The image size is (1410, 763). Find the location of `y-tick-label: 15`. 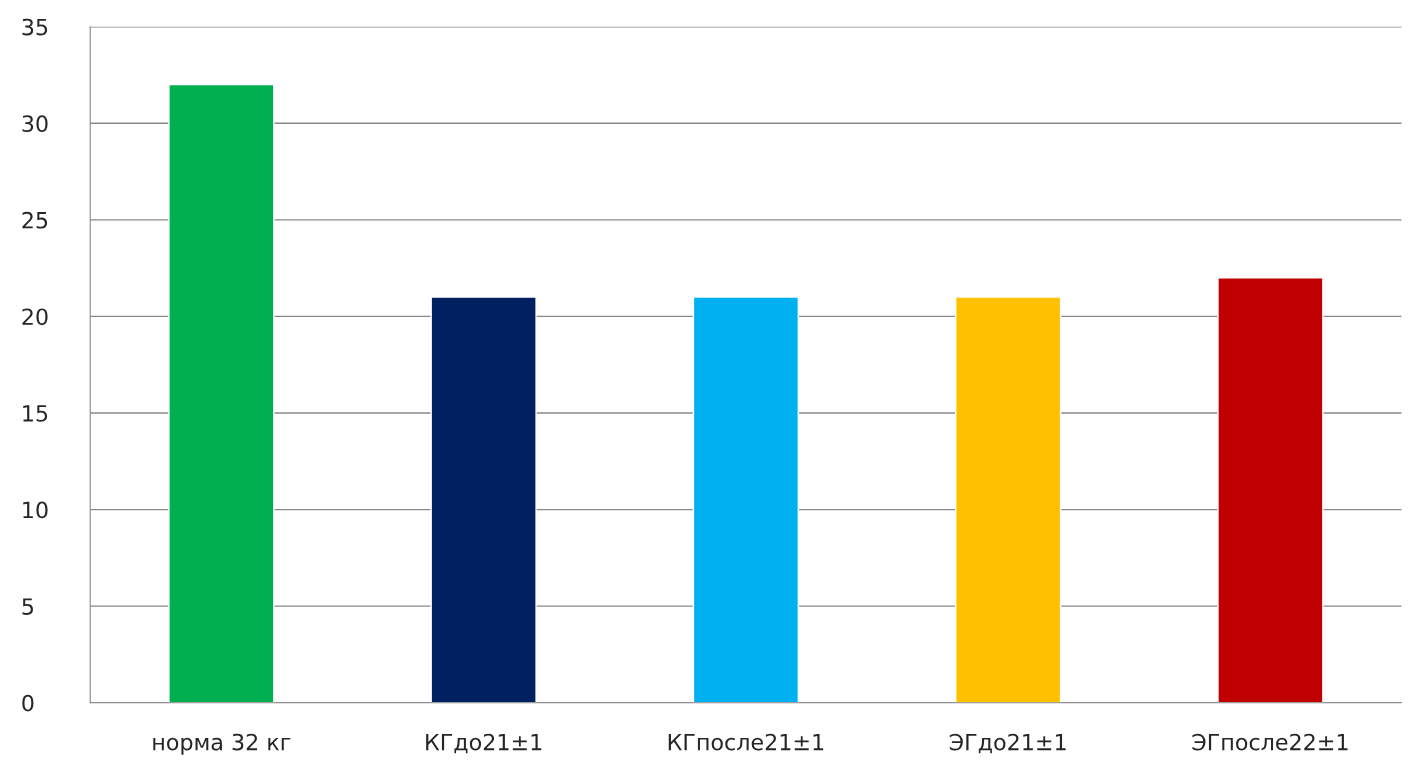

y-tick-label: 15 is located at coordinates (35, 413).